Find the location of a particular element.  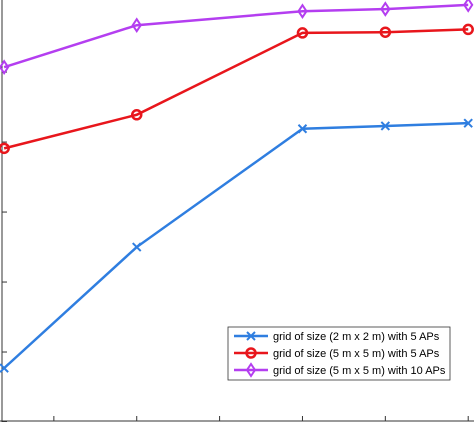

legend-label: grid of size (5 m x 5 m) with 5 APs is located at coordinates (356, 354).